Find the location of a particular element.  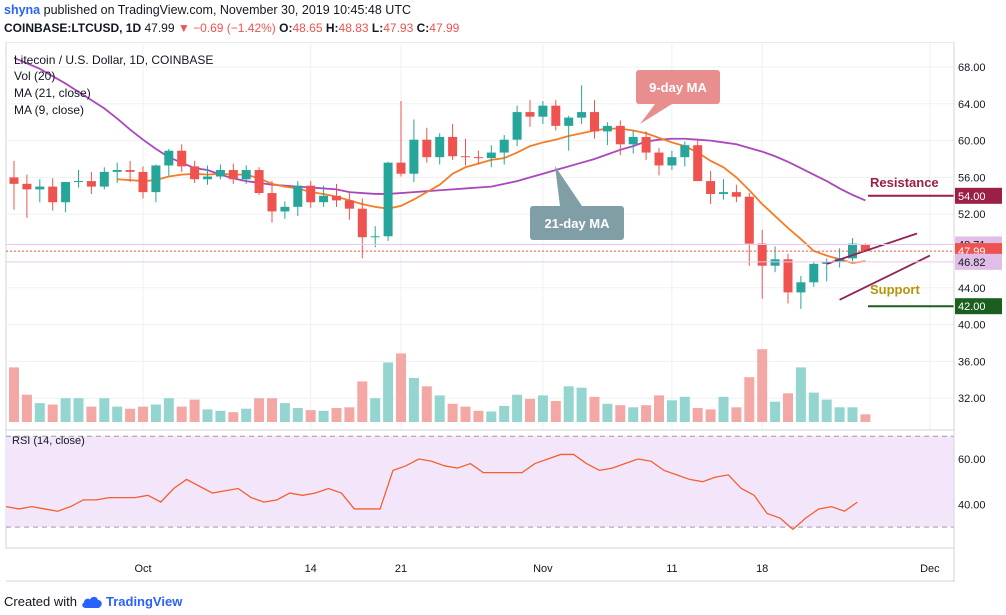

rsi-line is located at coordinates (431, 492).